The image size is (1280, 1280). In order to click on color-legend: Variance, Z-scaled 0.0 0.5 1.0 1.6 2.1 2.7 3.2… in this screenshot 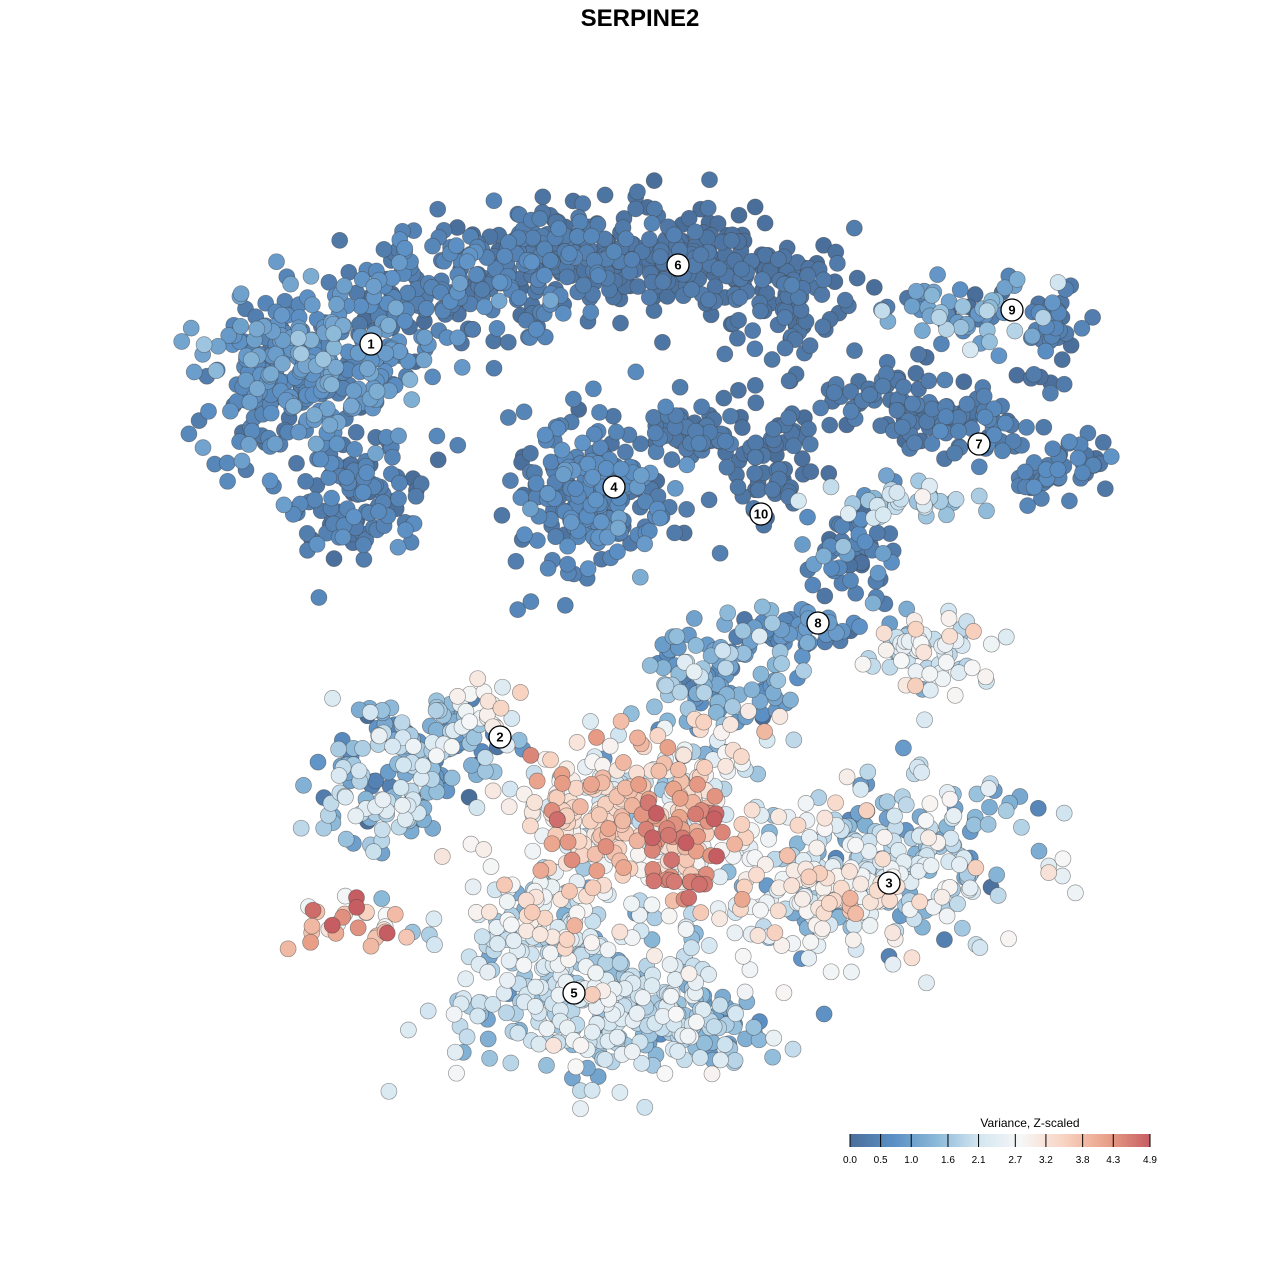, I will do `click(1000, 1141)`.